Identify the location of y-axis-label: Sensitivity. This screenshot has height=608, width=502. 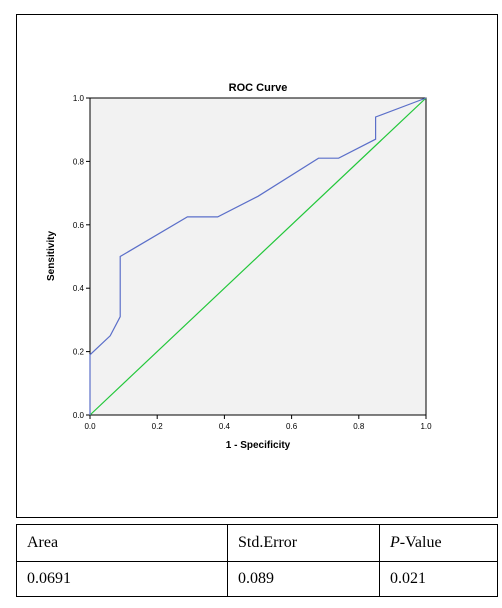
(51, 256).